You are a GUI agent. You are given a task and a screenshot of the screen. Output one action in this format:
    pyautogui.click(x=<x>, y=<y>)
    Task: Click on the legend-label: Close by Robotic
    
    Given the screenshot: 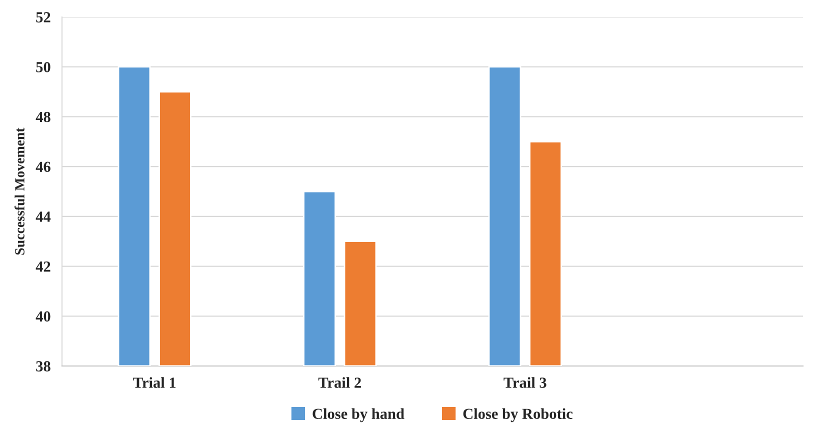 What is the action you would take?
    pyautogui.click(x=518, y=415)
    